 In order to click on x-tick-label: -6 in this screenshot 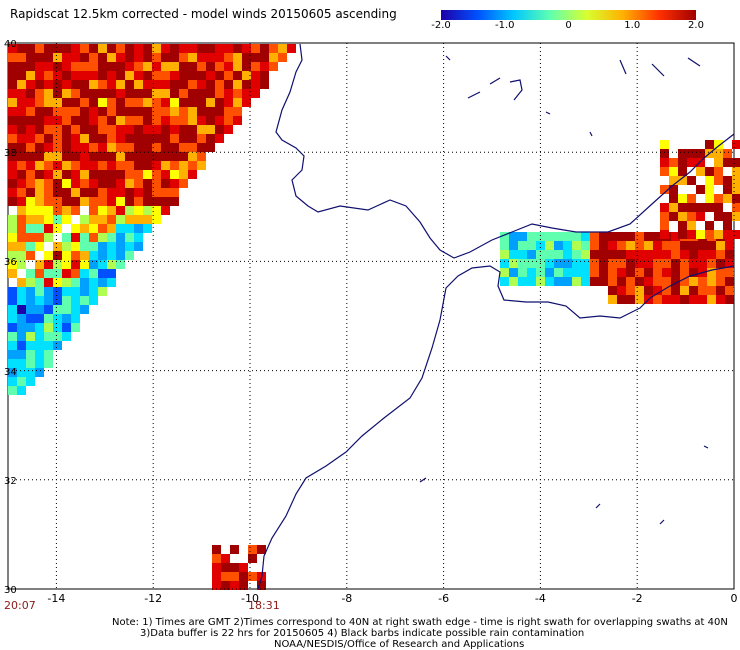, I will do `click(444, 598)`.